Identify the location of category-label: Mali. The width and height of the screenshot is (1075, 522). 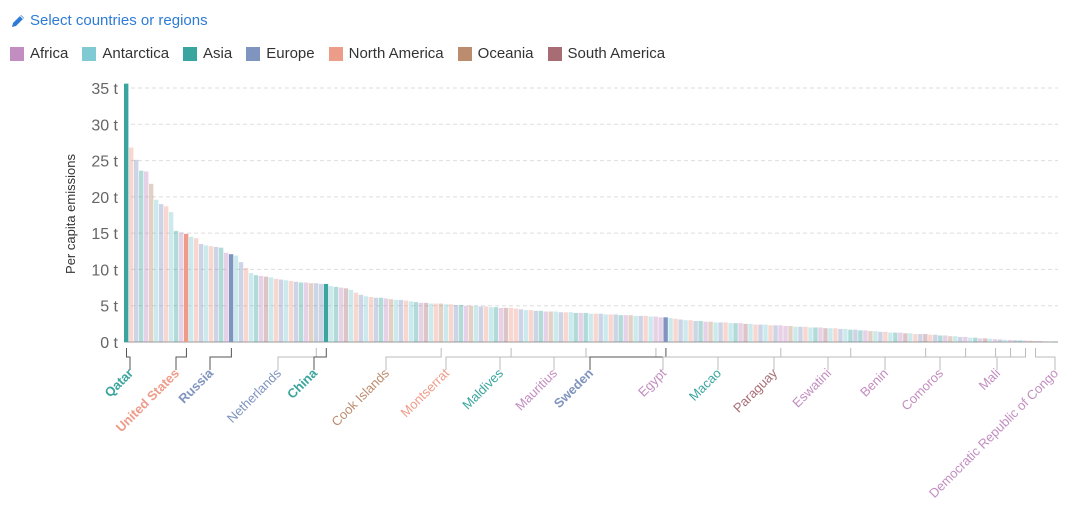
(990, 379).